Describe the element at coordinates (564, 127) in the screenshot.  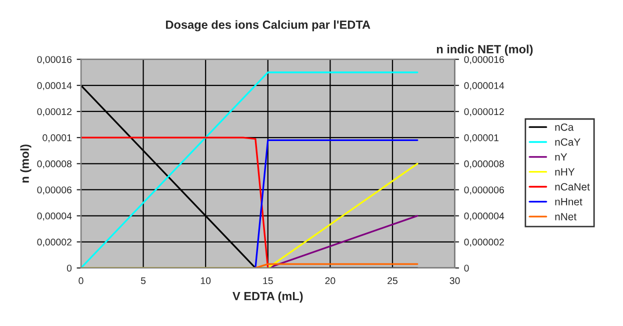
I see `legend-label: nCa` at that location.